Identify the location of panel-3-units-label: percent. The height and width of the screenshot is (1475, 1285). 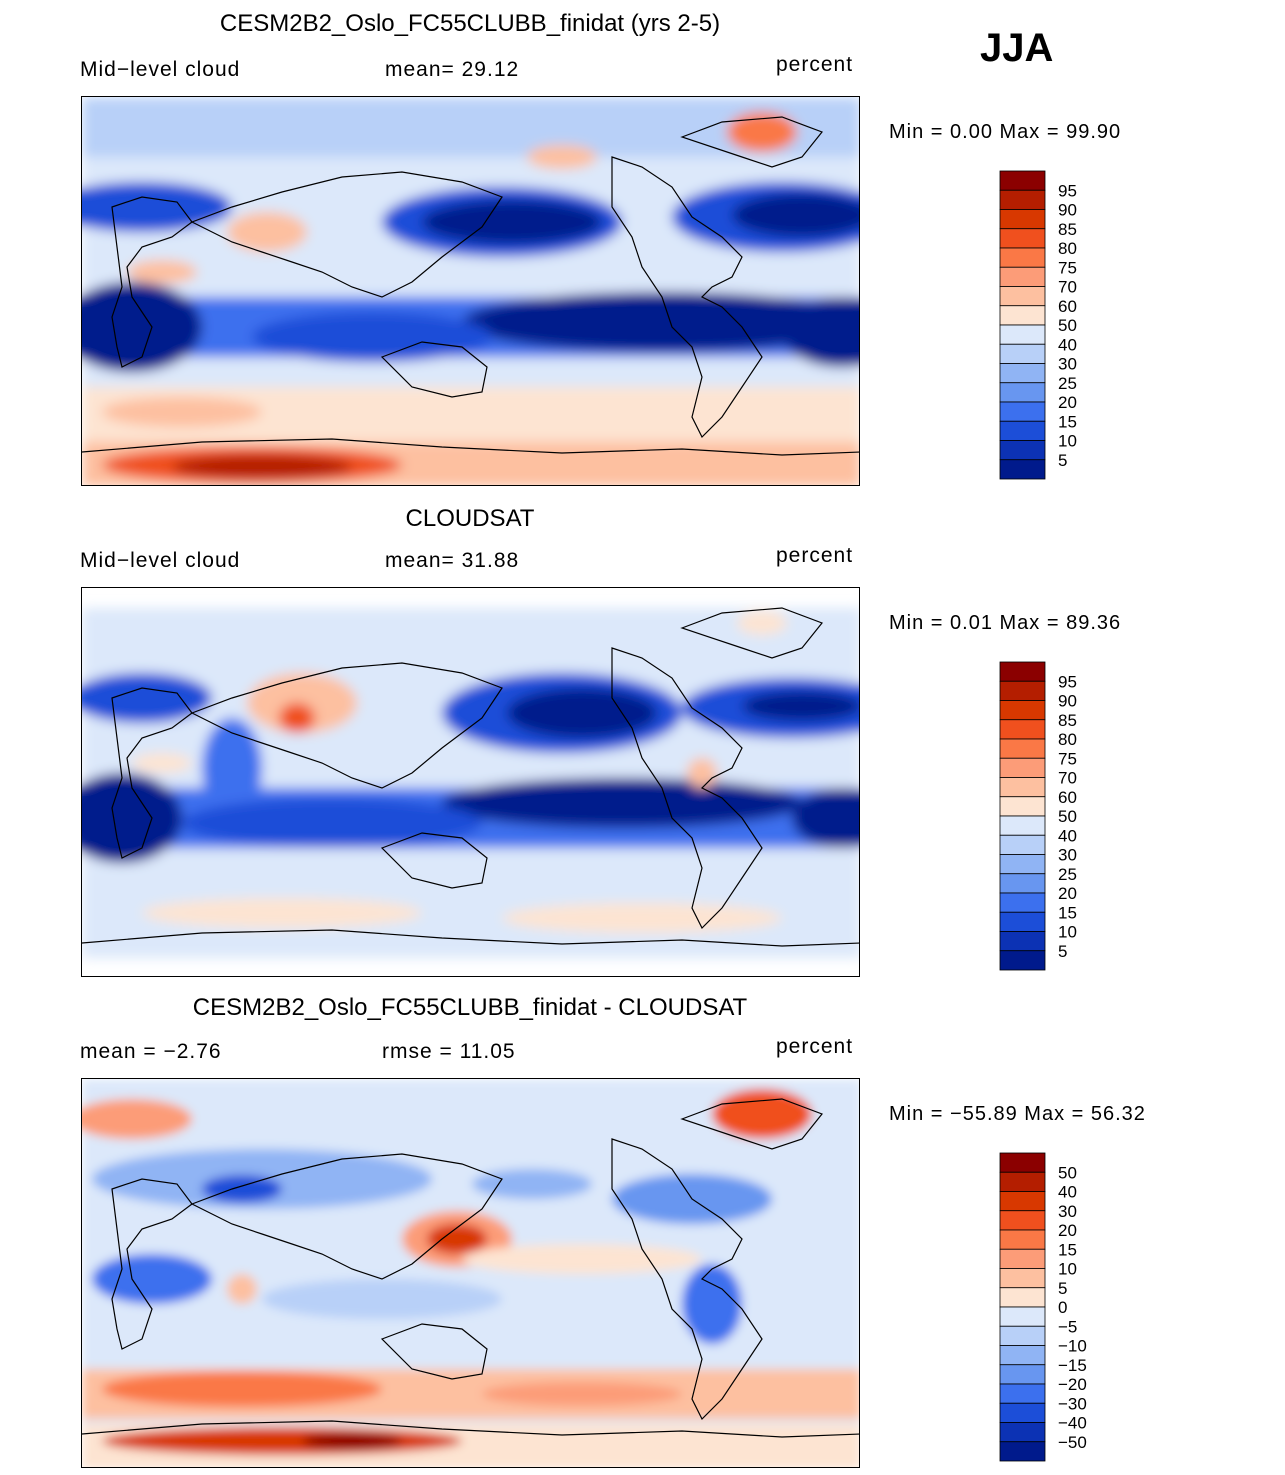
(815, 1046).